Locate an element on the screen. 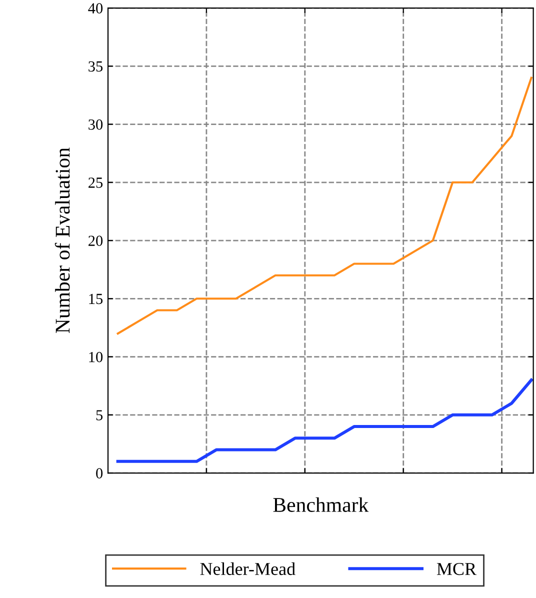 This screenshot has width=536, height=598. y-tick-label: 30 is located at coordinates (95, 124).